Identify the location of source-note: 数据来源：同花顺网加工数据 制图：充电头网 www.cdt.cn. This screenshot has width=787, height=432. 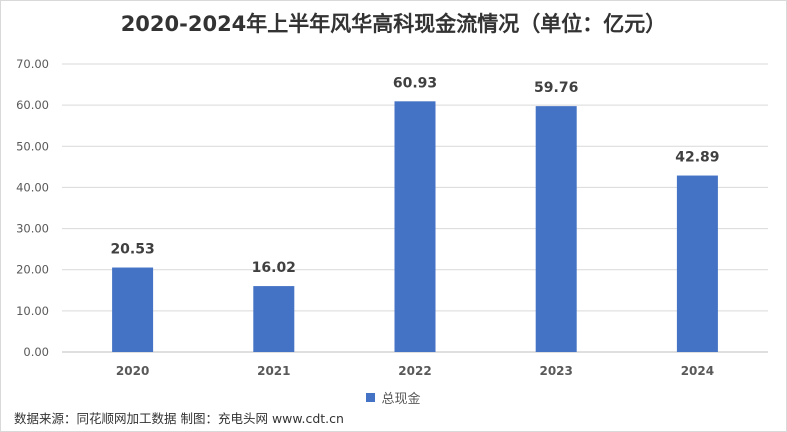
(179, 418).